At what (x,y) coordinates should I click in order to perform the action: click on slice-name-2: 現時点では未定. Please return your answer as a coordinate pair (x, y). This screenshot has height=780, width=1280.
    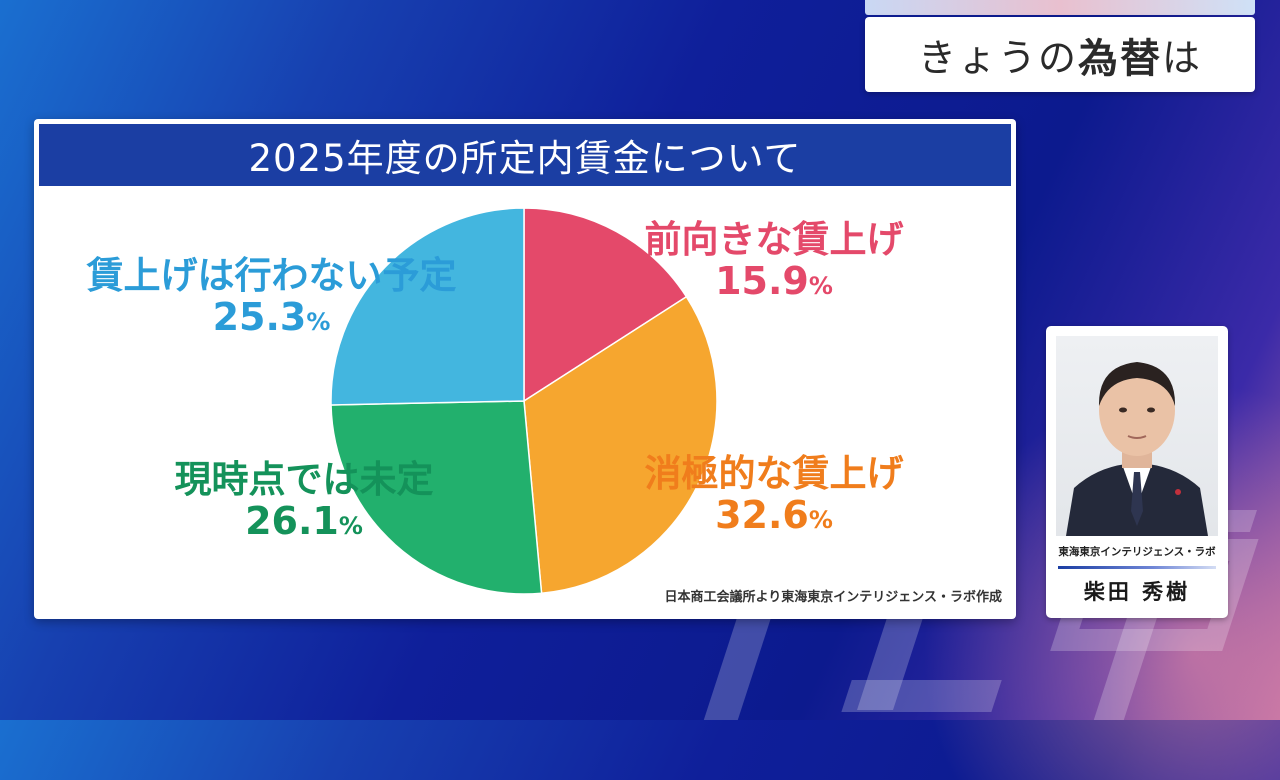
    Looking at the image, I should click on (304, 479).